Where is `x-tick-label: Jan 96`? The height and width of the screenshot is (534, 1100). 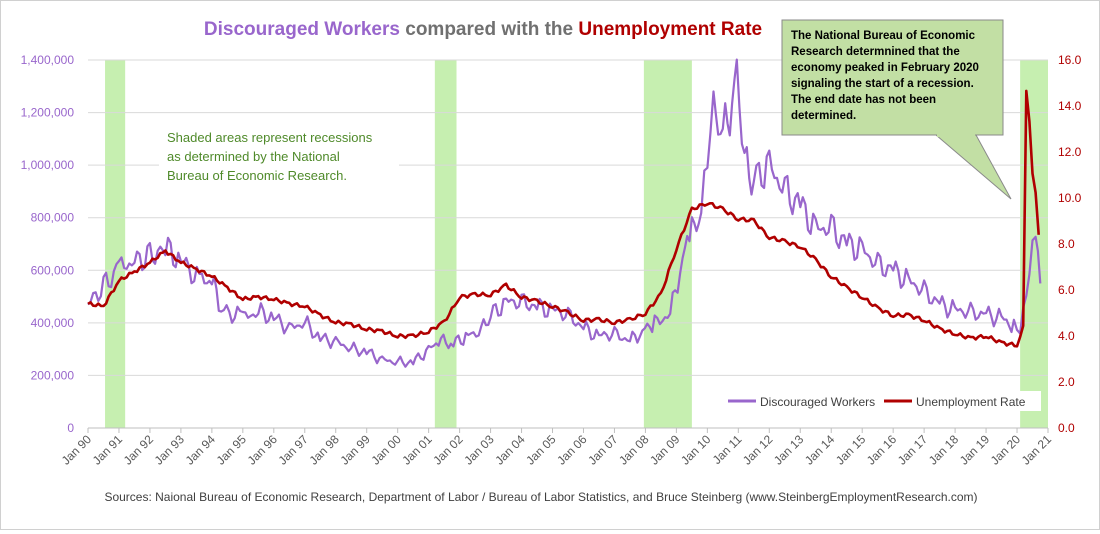 x-tick-label: Jan 96 is located at coordinates (263, 450).